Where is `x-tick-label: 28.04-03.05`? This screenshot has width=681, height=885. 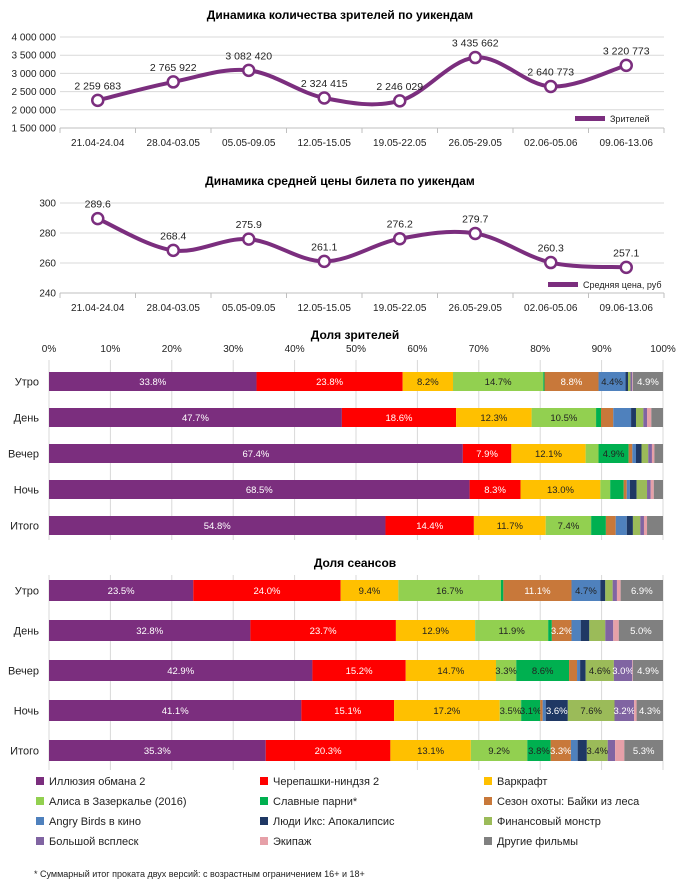 x-tick-label: 28.04-03.05 is located at coordinates (174, 143).